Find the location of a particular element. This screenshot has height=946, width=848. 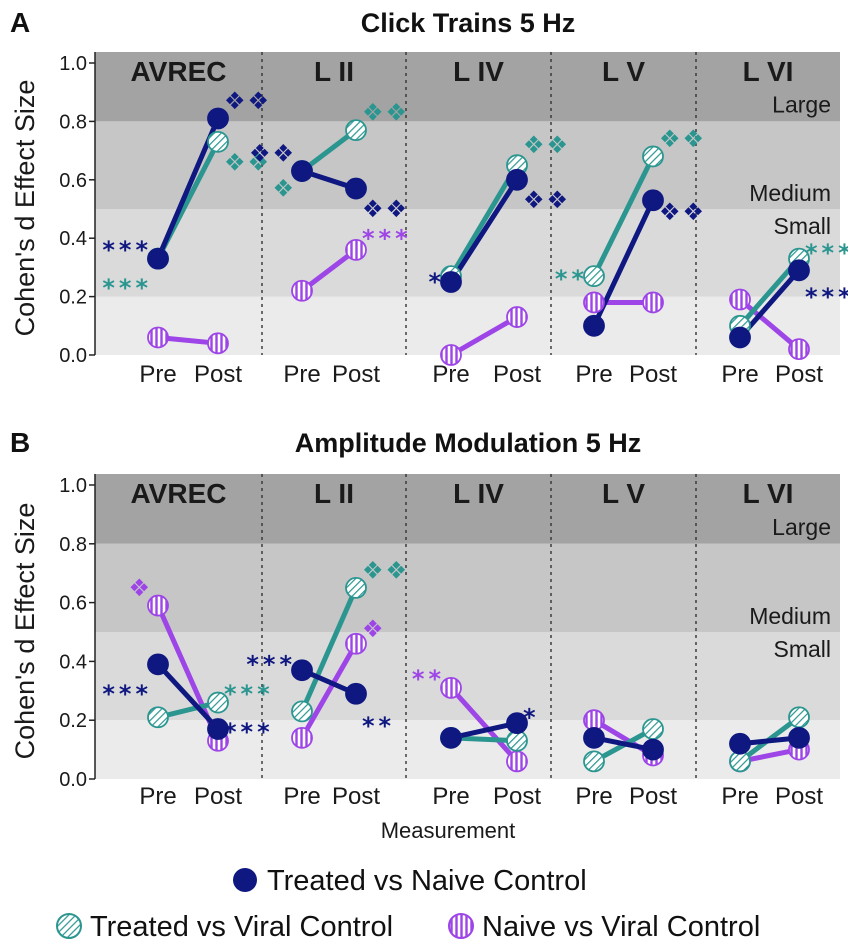

panel-a-letter: A is located at coordinates (20, 22).